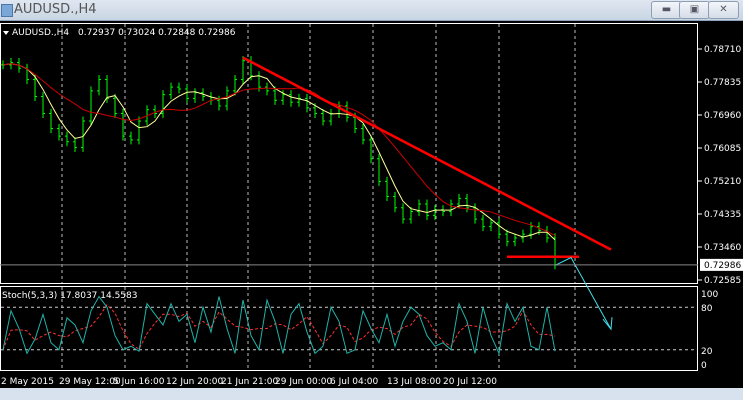 This screenshot has height=400, width=743. What do you see at coordinates (722, 83) in the screenshot?
I see `price-tick-label: 0.77835` at bounding box center [722, 83].